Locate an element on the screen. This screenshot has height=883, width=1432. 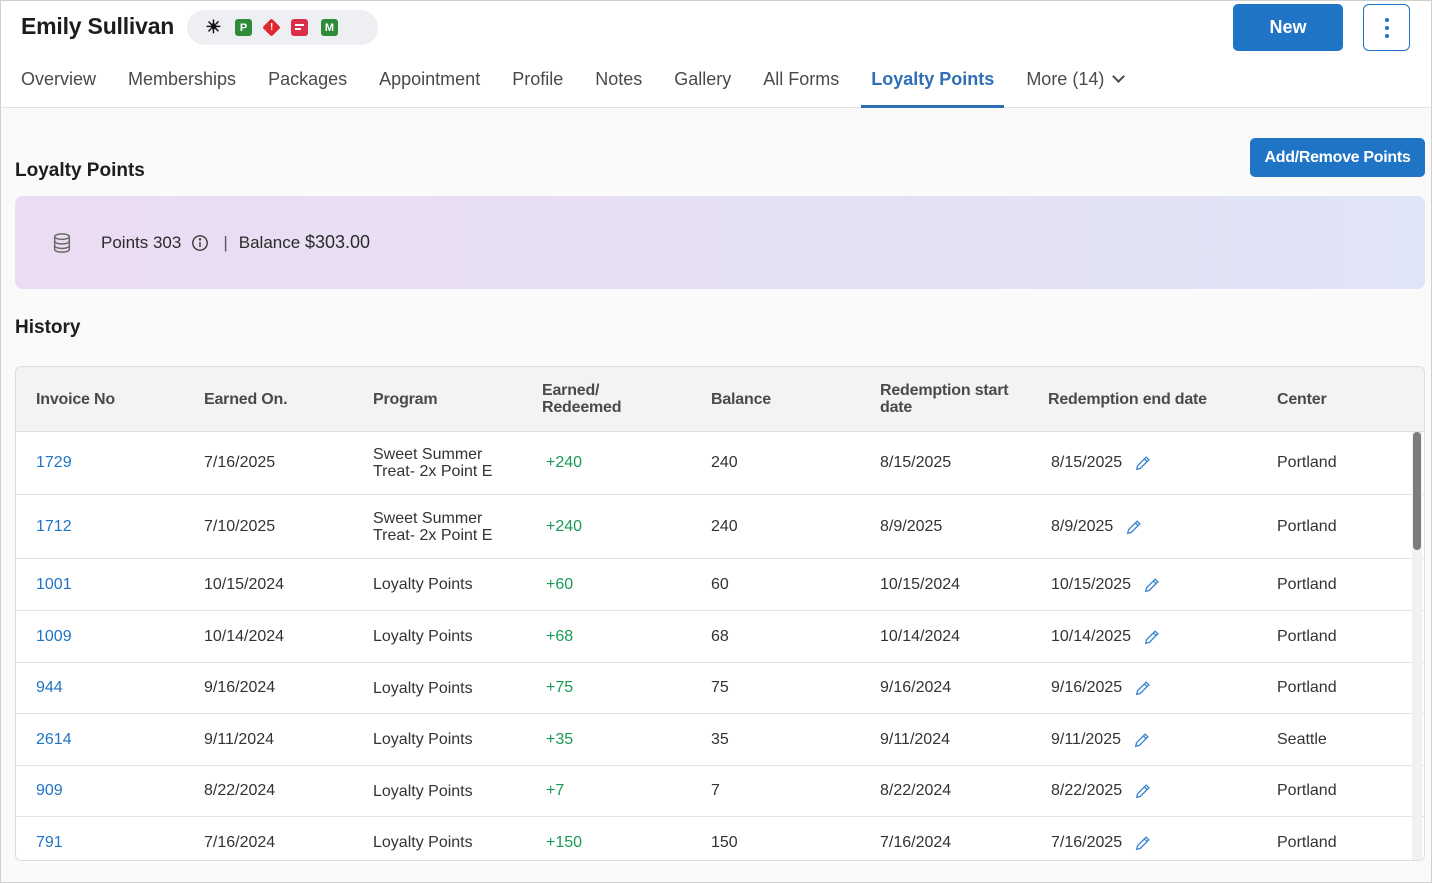
invoice-link-text: 1009 is located at coordinates (54, 636).